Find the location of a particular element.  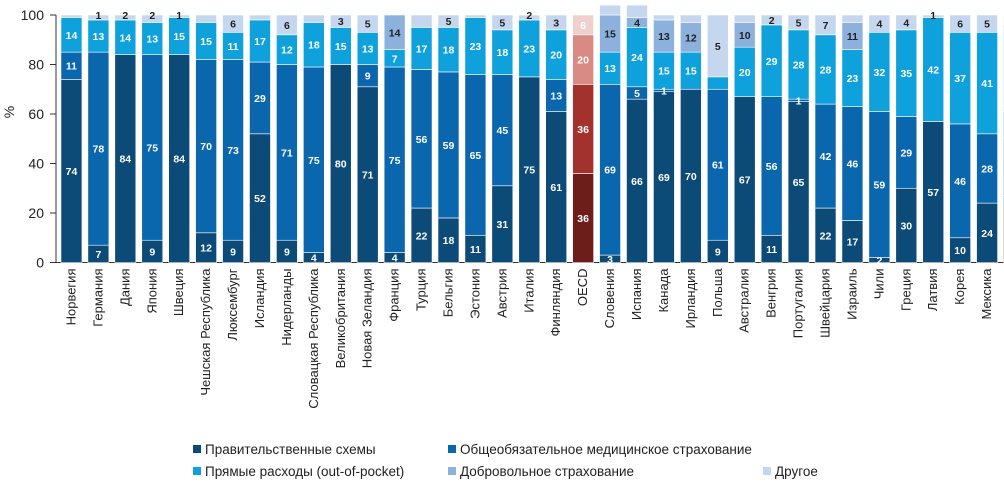

data-label: 70 is located at coordinates (206, 147).